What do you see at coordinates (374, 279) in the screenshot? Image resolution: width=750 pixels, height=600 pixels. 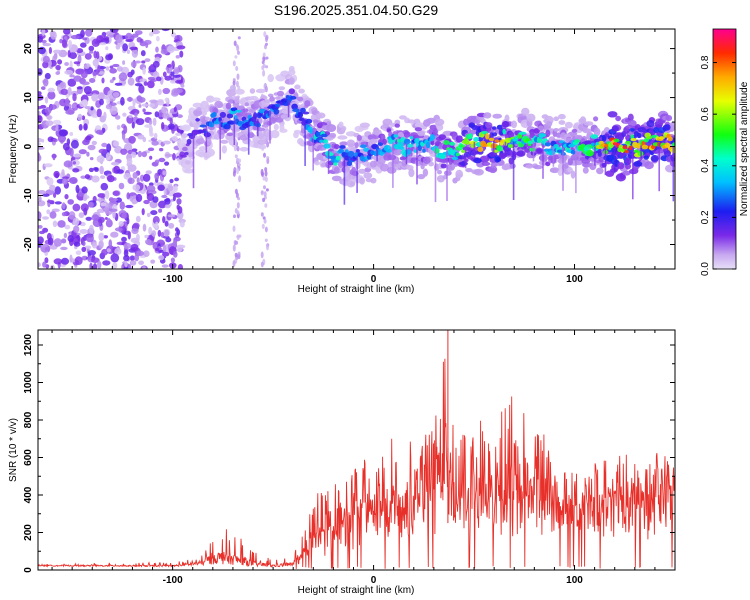 I see `x-tick-label: 0` at bounding box center [374, 279].